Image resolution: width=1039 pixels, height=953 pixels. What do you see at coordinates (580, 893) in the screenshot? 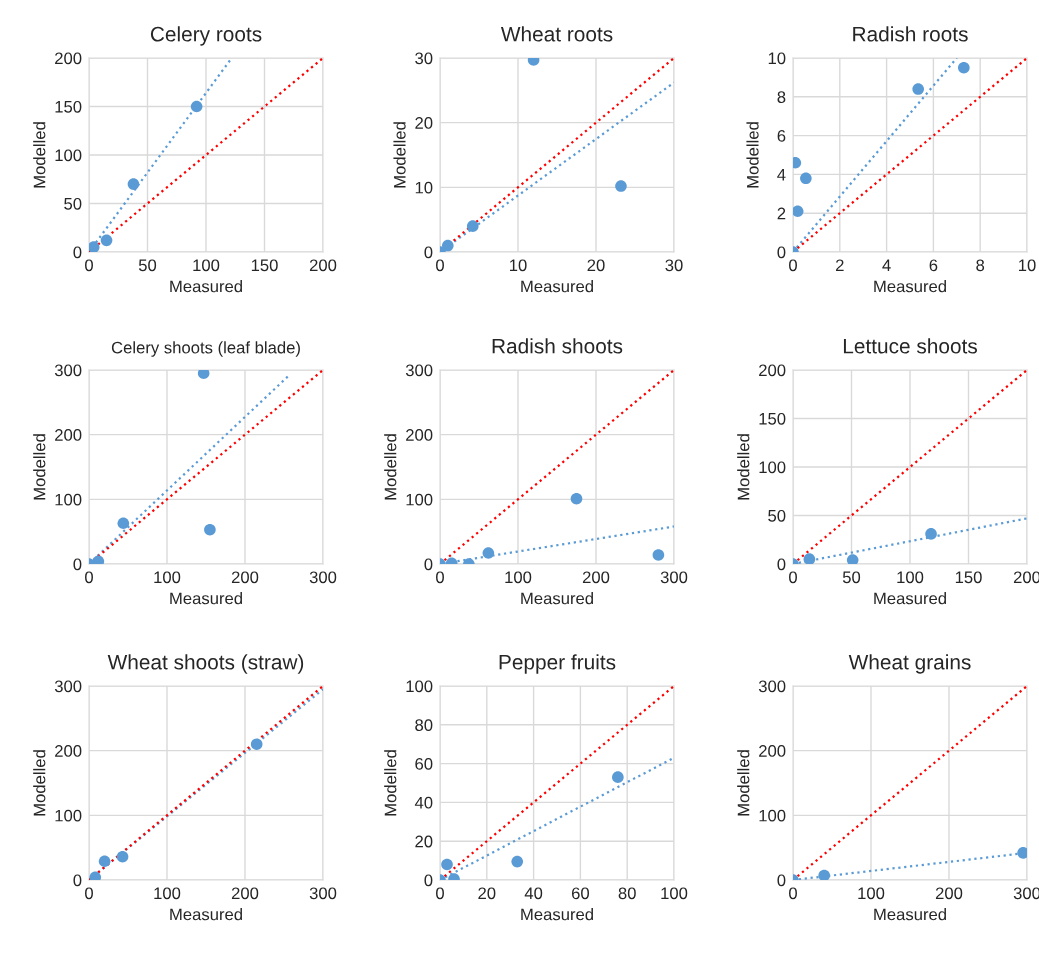
I see `x-tick-label: 60` at bounding box center [580, 893].